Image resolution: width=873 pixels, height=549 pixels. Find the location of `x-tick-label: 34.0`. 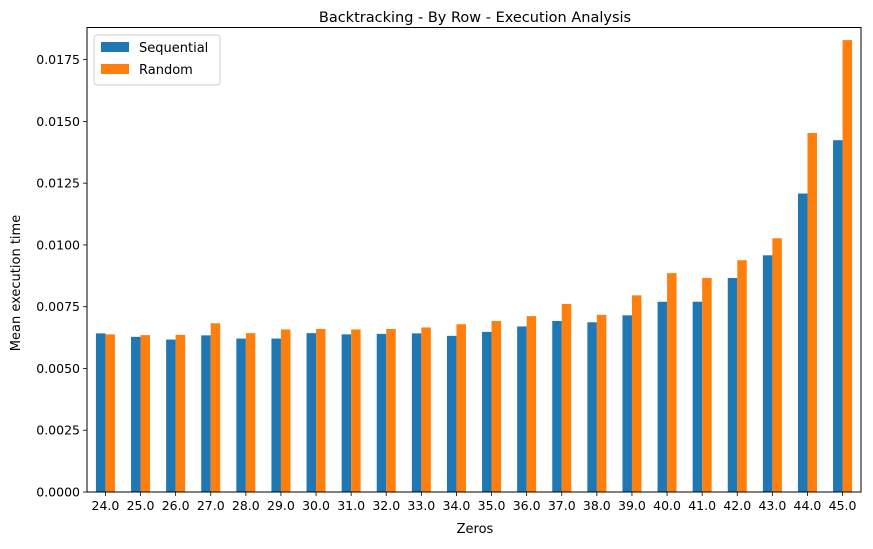

x-tick-label: 34.0 is located at coordinates (457, 505).